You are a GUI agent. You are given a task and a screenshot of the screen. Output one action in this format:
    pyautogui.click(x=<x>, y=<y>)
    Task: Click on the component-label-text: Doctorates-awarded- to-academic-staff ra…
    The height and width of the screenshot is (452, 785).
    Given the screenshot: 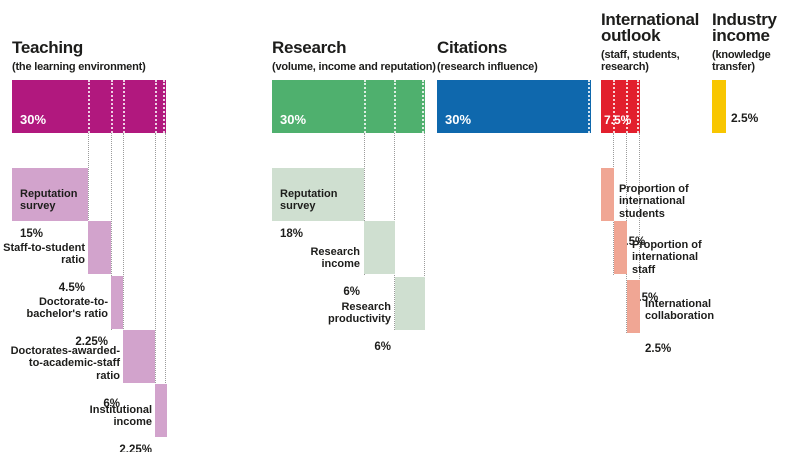 What is the action you would take?
    pyautogui.click(x=65, y=363)
    